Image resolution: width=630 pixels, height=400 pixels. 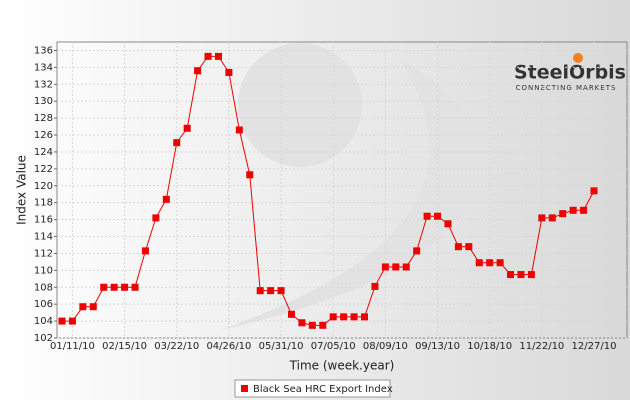 I want to click on y-tick-label: 132, so click(x=43, y=84).